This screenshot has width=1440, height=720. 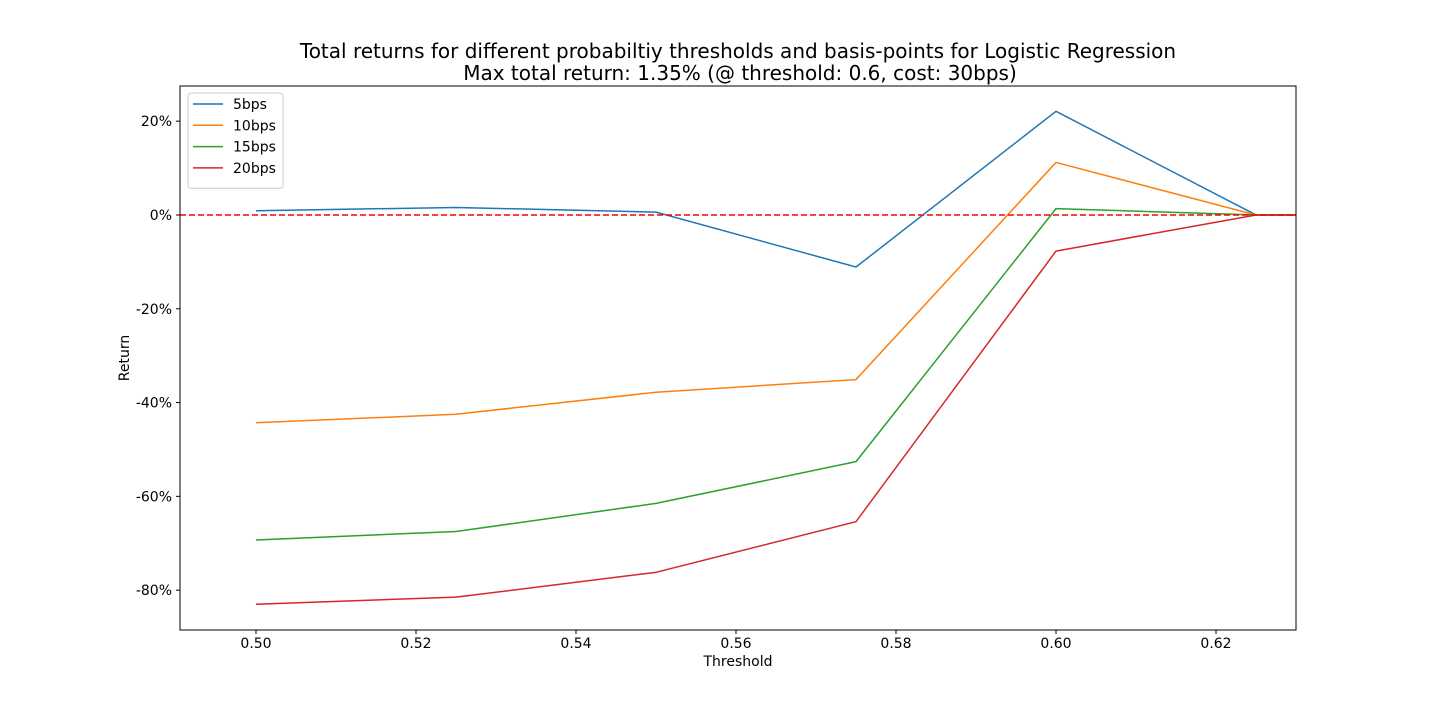 What do you see at coordinates (1055, 644) in the screenshot?
I see `x-tick-label: 0.60` at bounding box center [1055, 644].